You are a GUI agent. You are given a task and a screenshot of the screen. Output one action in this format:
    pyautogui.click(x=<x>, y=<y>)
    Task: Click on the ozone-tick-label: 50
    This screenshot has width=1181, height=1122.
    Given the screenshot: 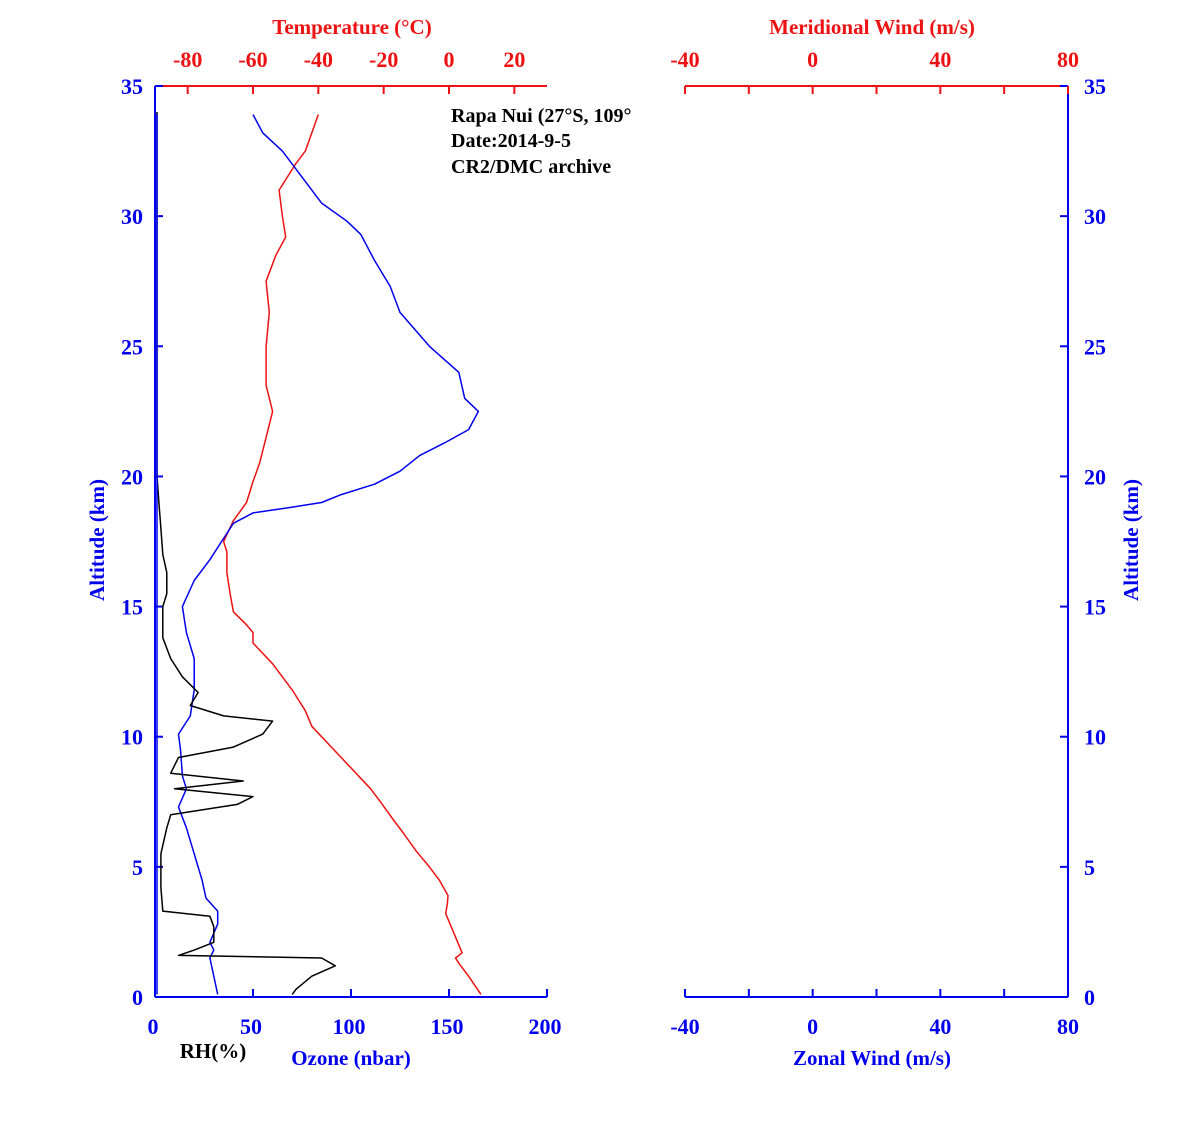 What is the action you would take?
    pyautogui.click(x=251, y=1026)
    